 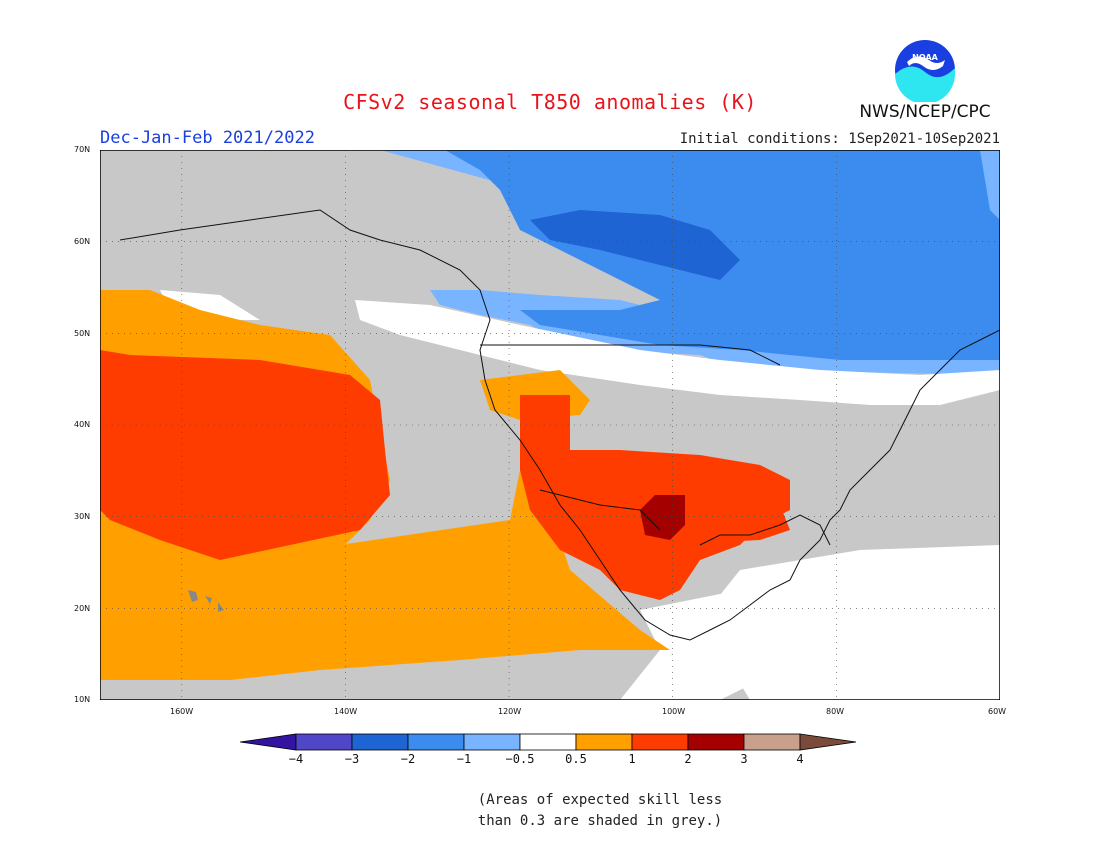 What do you see at coordinates (408, 759) in the screenshot?
I see `colorbar-tick-label: −2` at bounding box center [408, 759].